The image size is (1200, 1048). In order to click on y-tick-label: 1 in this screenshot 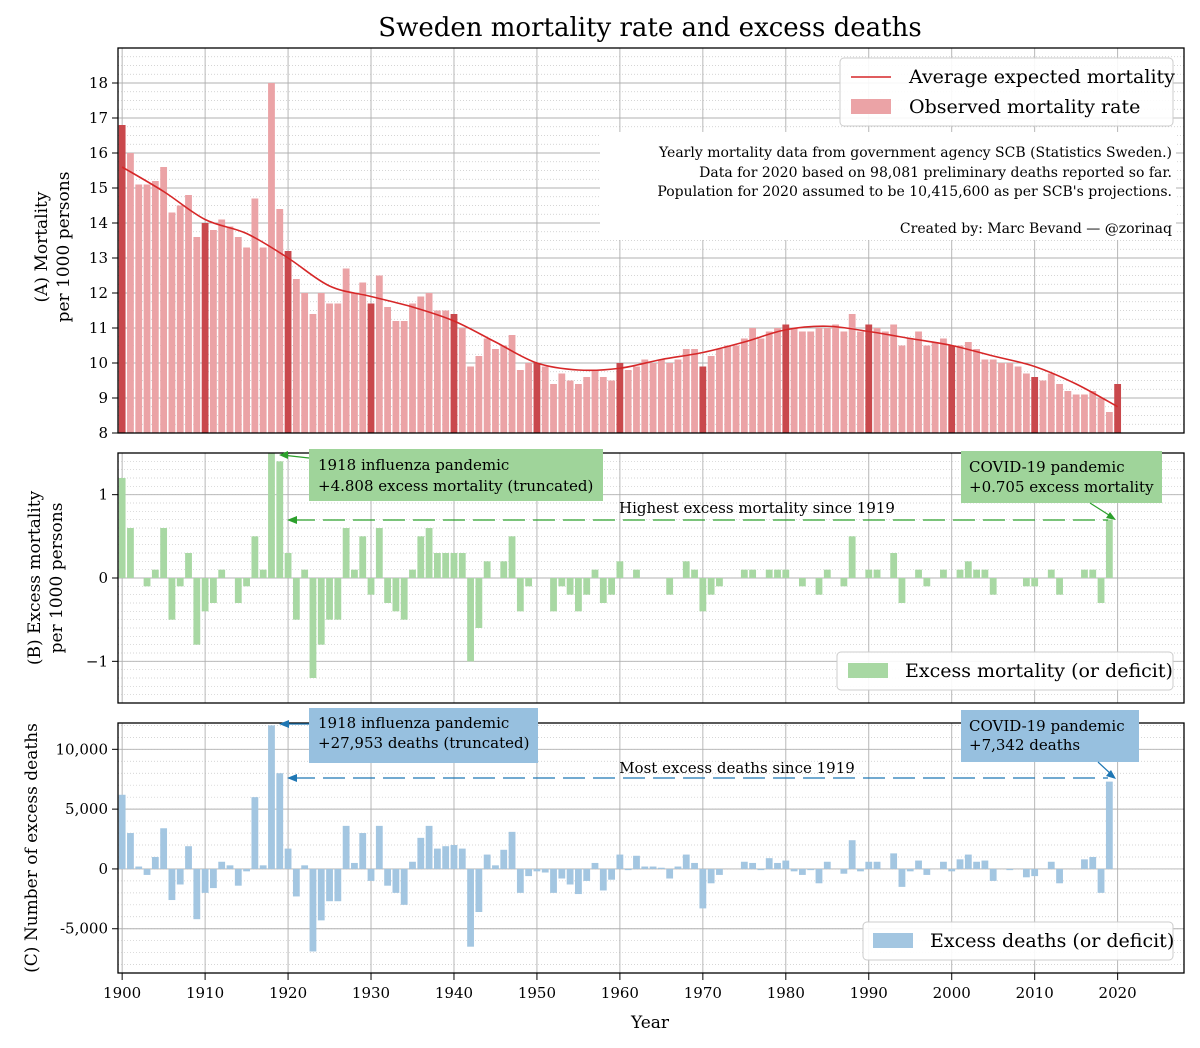, I will do `click(103, 495)`.